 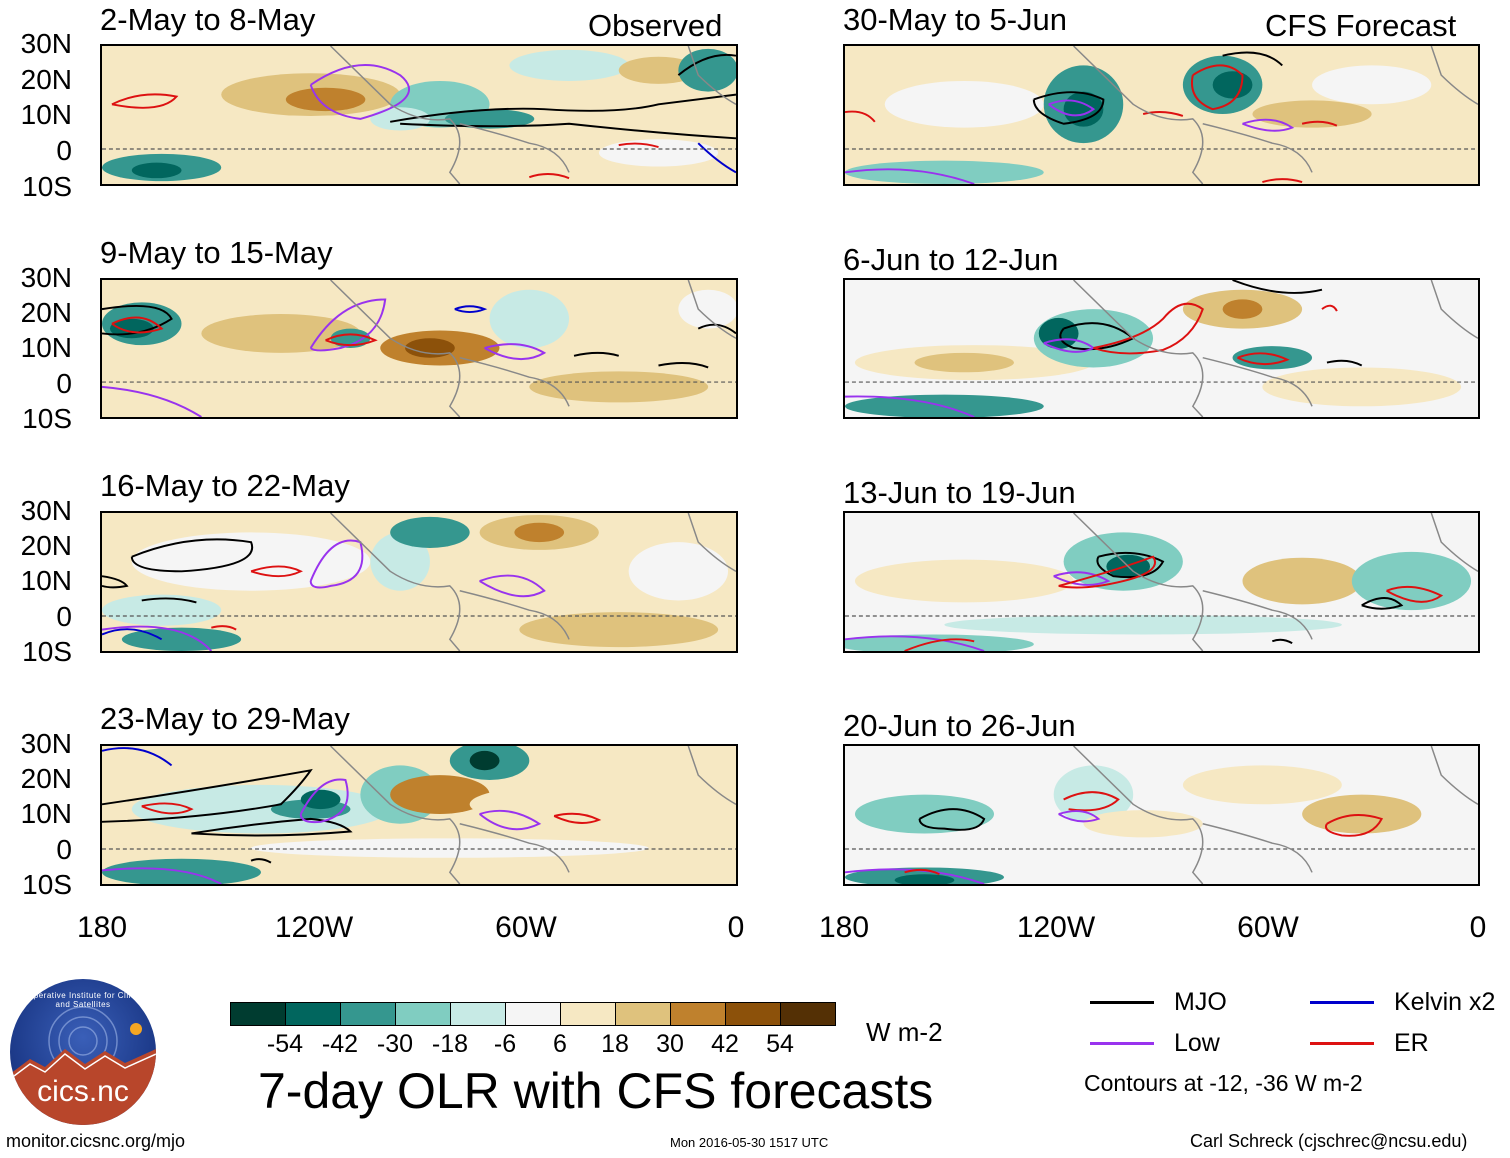 I want to click on legend-item-kelvin: Kelvin x2, so click(x=1402, y=1002).